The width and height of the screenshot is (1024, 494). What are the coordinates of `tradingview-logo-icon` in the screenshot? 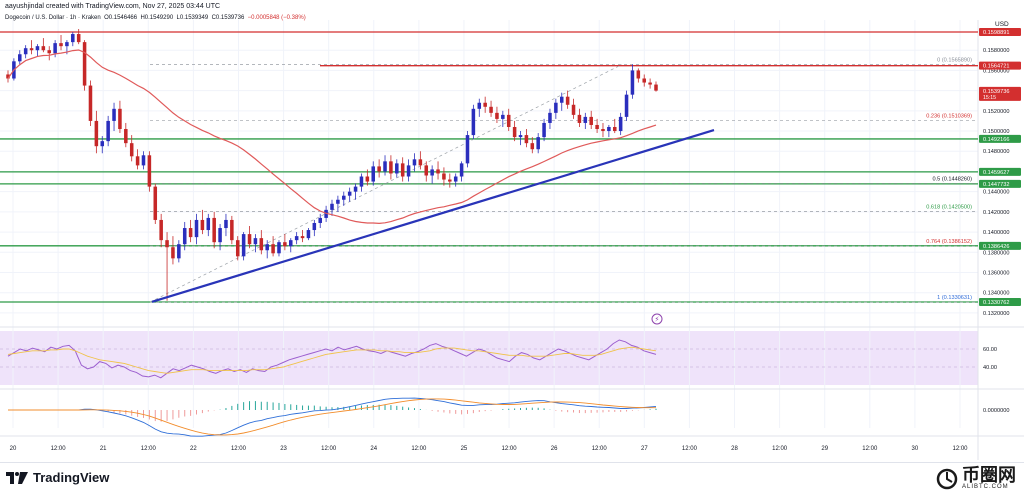 It's located at (17, 477).